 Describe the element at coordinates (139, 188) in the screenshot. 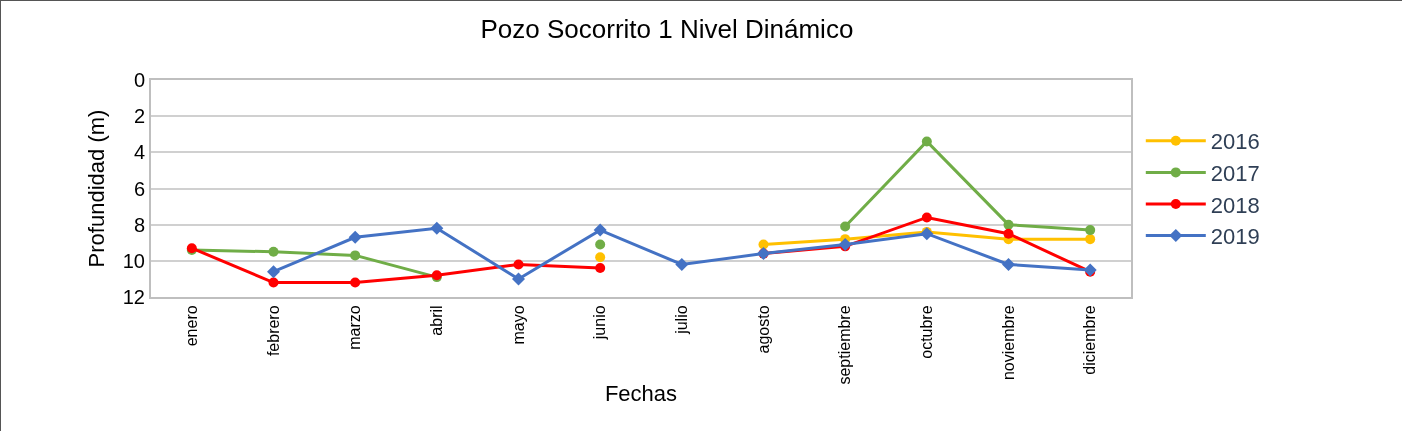

I see `y-tick-label: 6` at that location.